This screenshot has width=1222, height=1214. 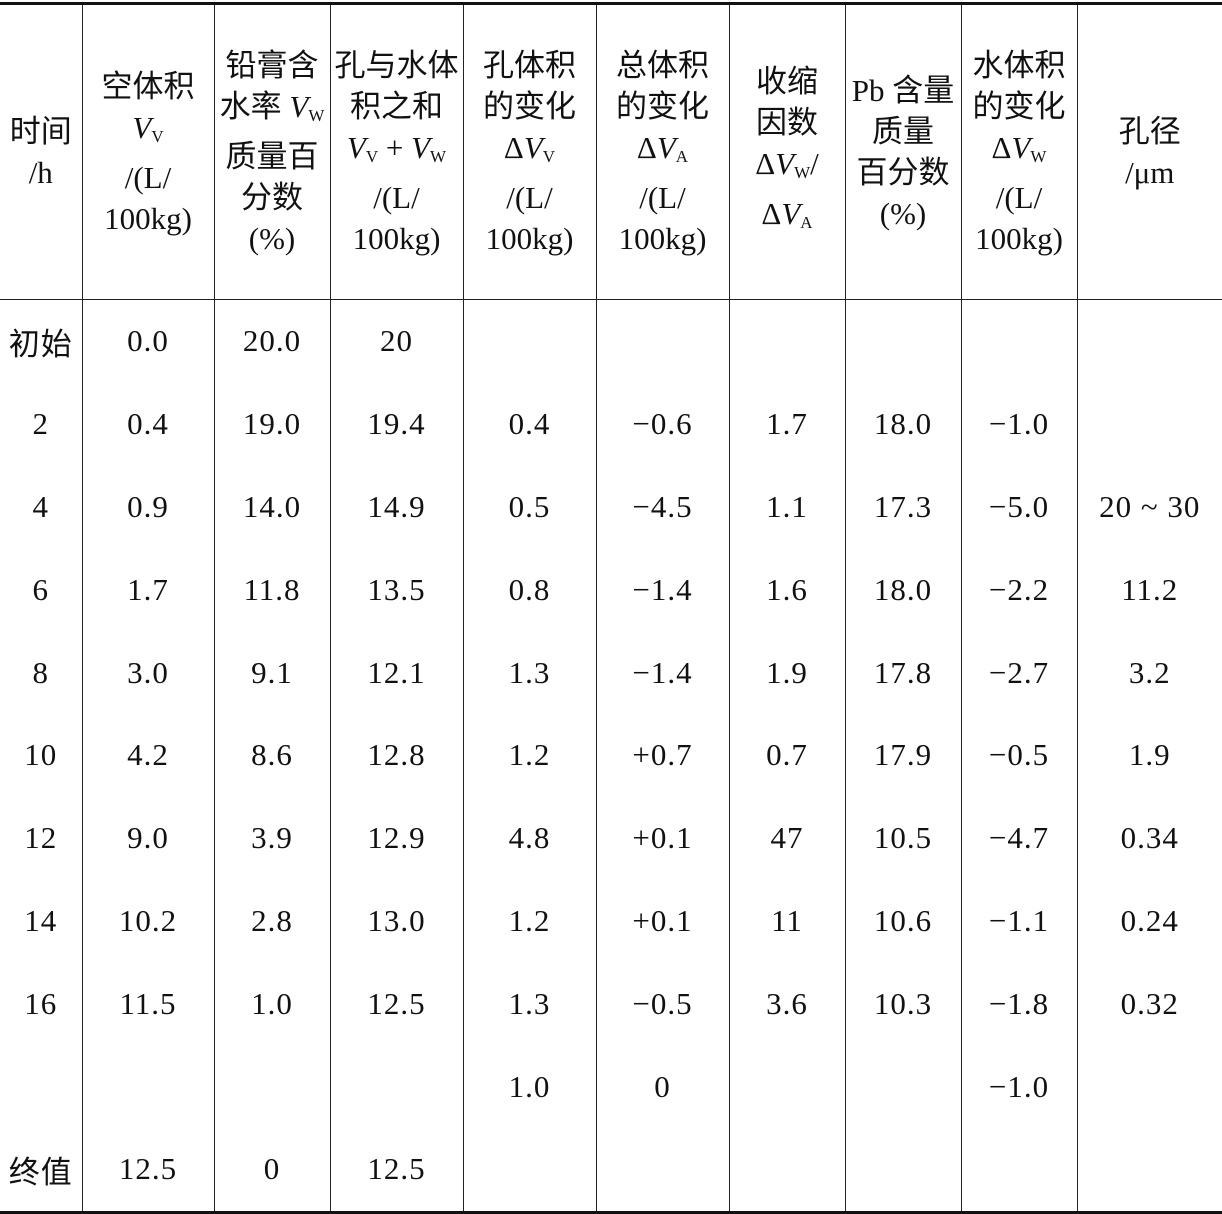 What do you see at coordinates (530, 152) in the screenshot?
I see `header-line: ΔVV` at bounding box center [530, 152].